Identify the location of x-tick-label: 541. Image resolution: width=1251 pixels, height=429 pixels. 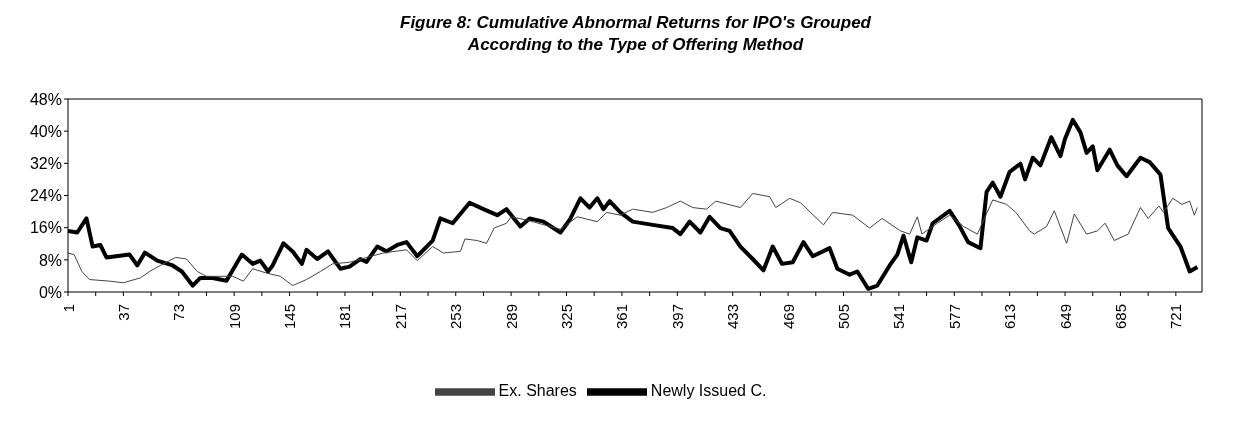
(899, 317).